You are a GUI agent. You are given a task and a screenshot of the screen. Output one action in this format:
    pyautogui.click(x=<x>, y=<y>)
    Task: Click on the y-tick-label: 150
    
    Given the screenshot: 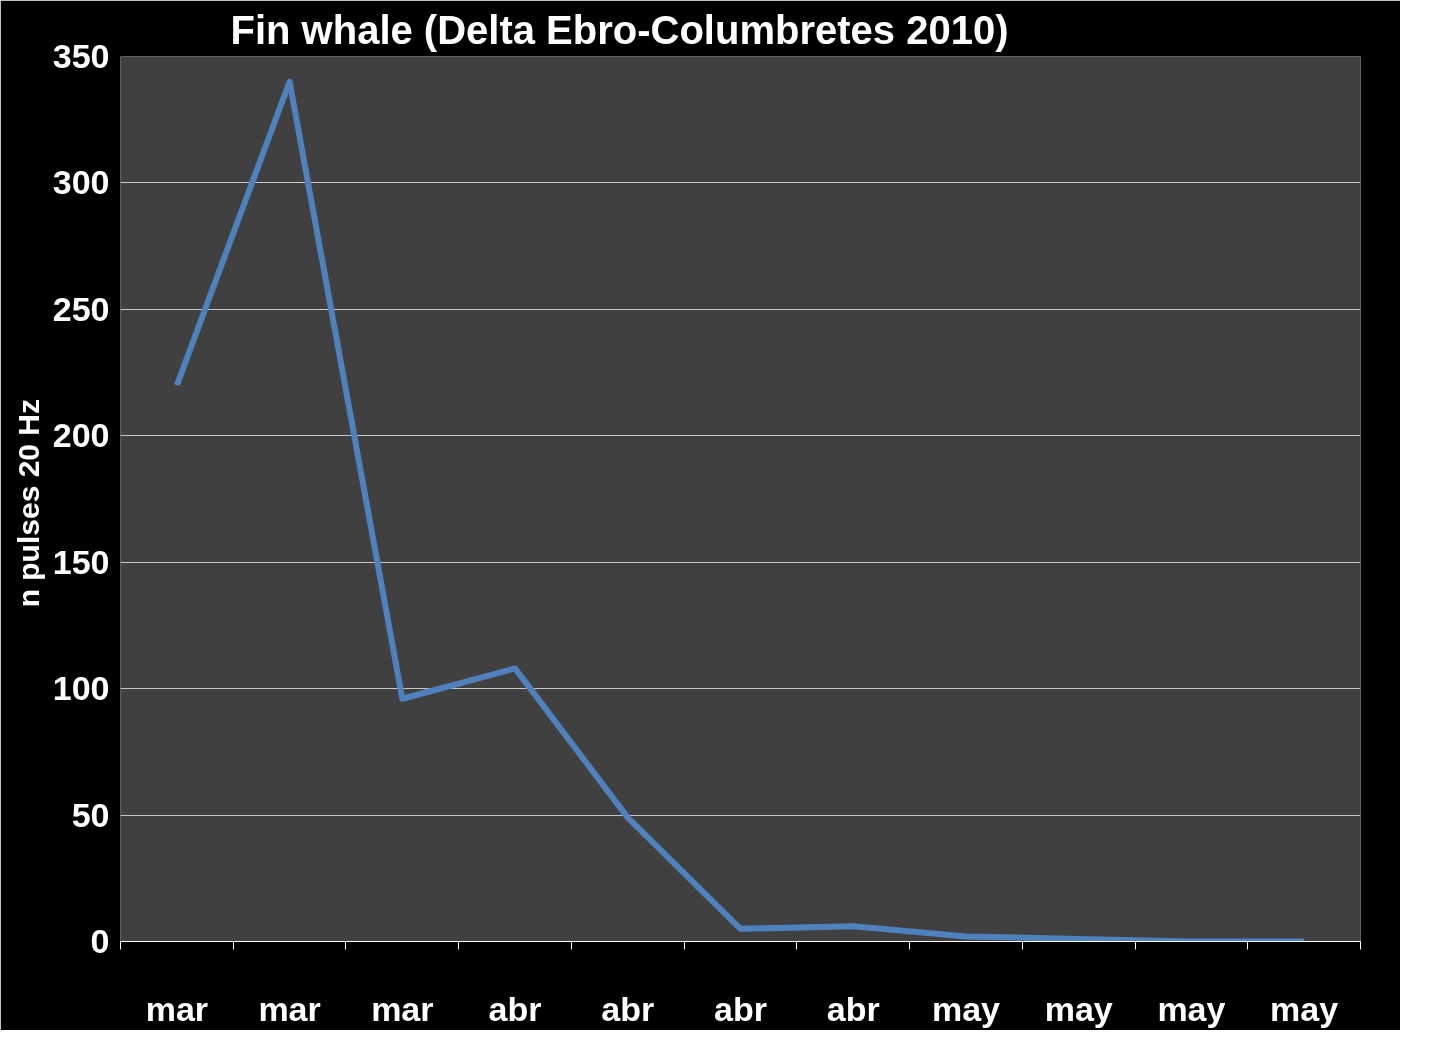 What is the action you would take?
    pyautogui.click(x=81, y=561)
    